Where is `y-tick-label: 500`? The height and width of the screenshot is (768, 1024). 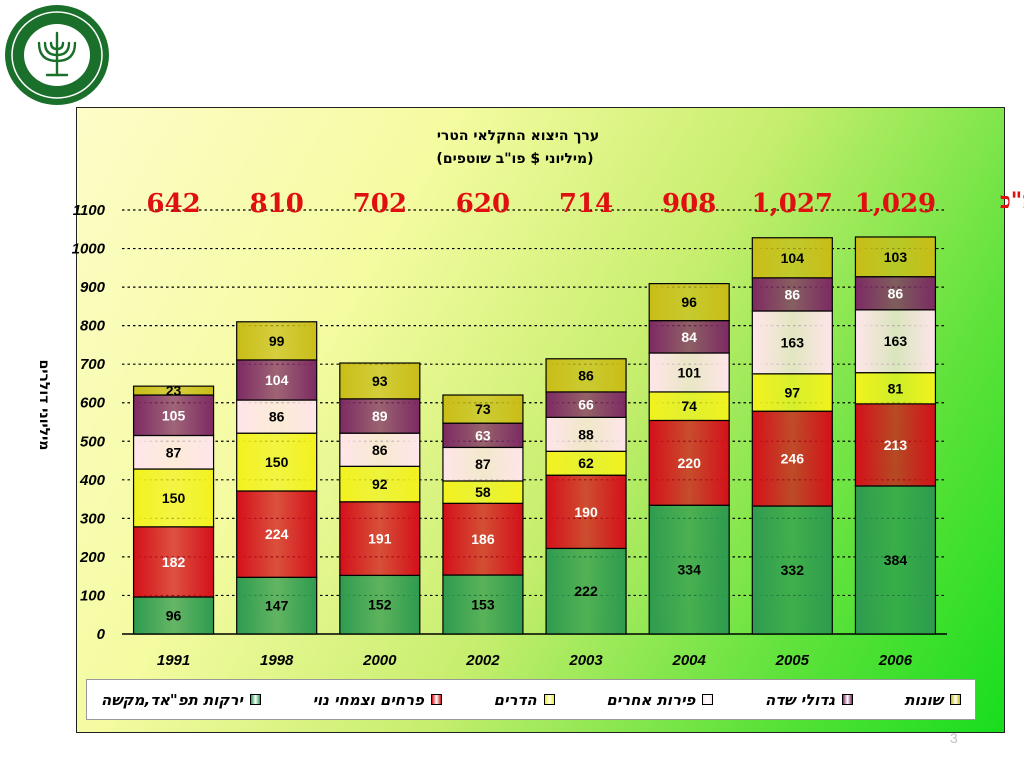
y-tick-label: 500 is located at coordinates (93, 441).